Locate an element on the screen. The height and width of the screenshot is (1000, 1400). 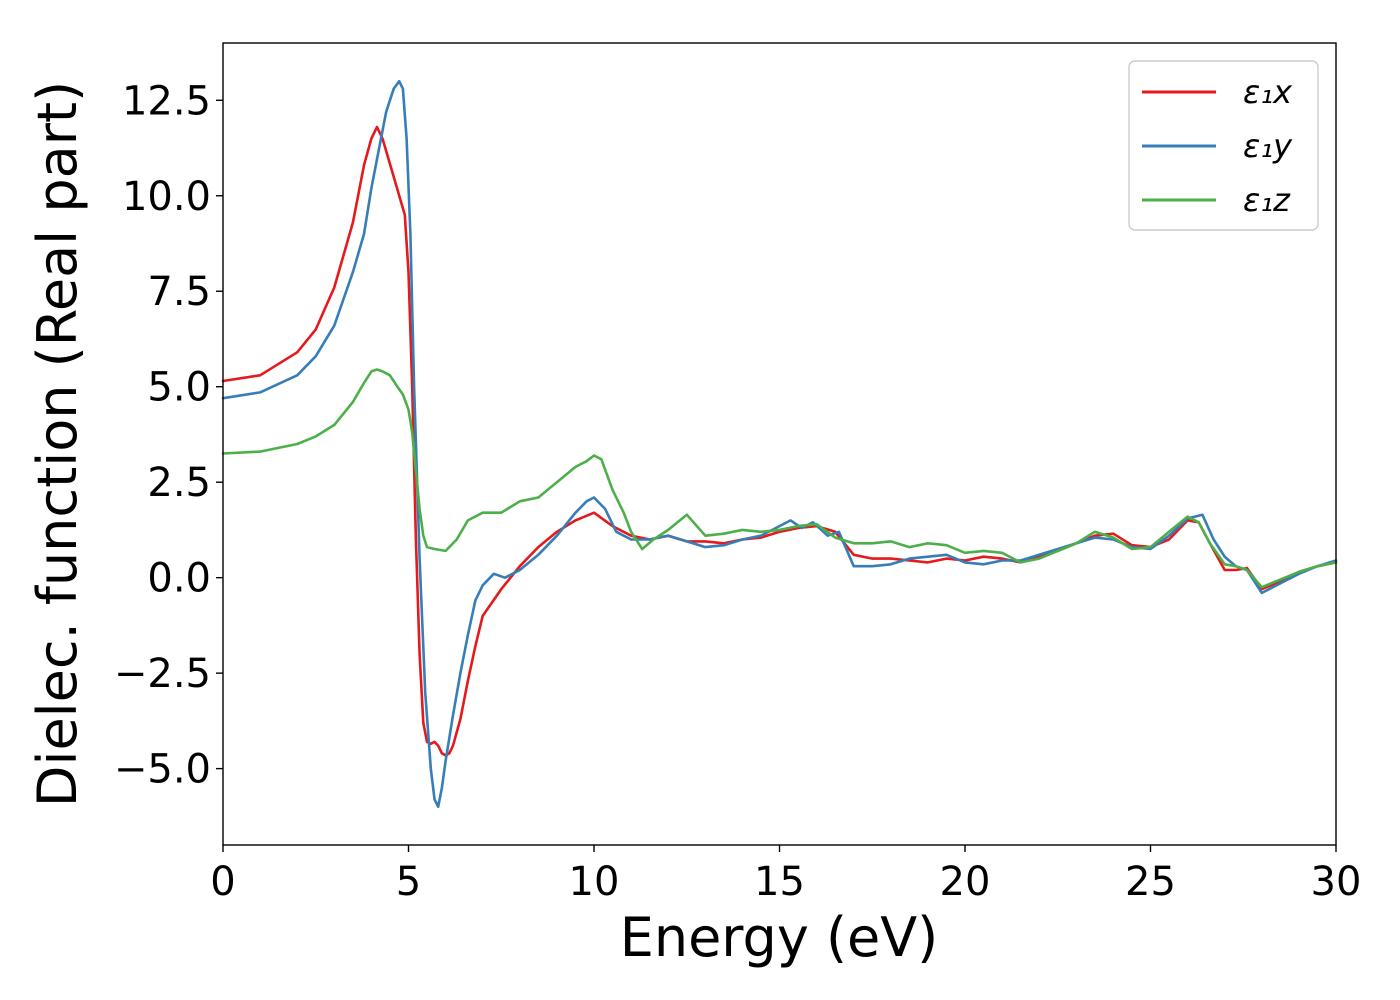
legend-label-2: ε₁y is located at coordinates (1268, 146).